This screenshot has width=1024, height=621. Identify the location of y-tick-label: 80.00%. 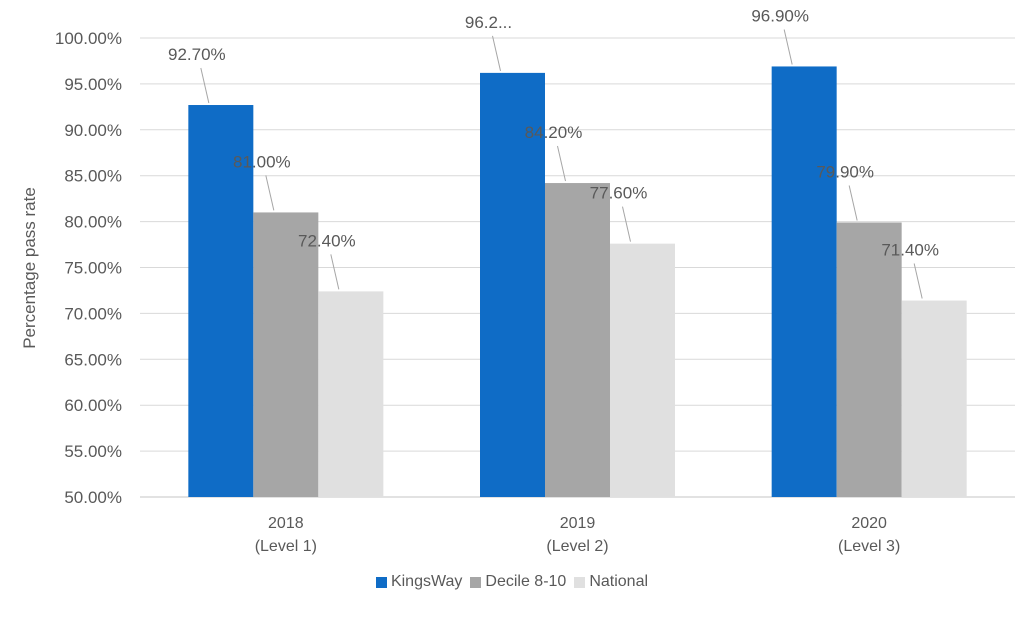
(93, 222).